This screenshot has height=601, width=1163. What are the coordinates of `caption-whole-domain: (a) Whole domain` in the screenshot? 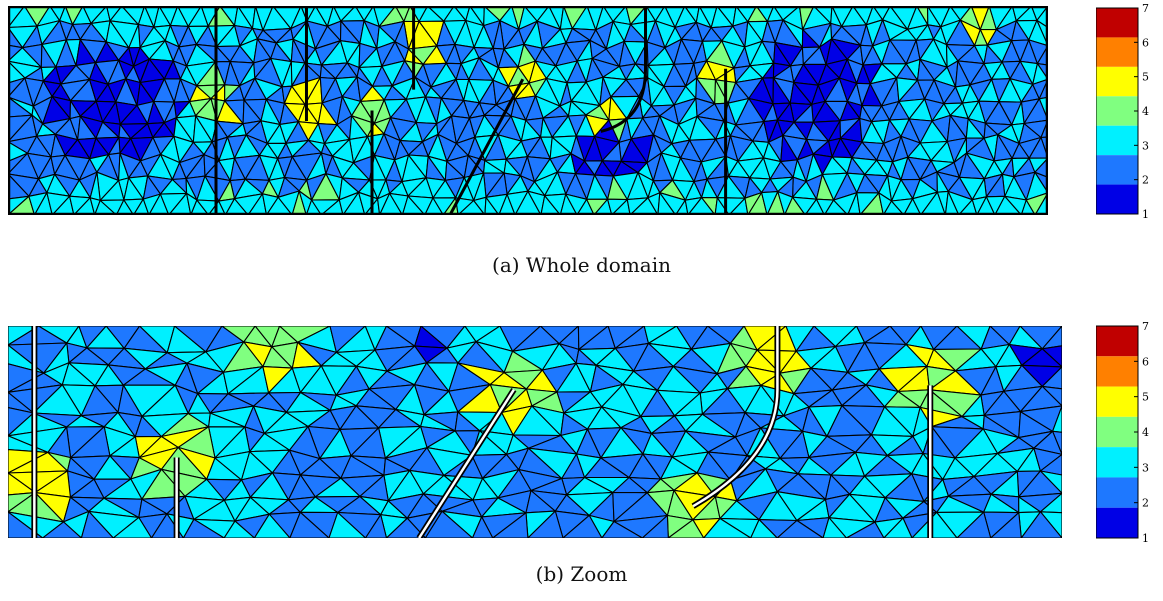 It's located at (581, 265).